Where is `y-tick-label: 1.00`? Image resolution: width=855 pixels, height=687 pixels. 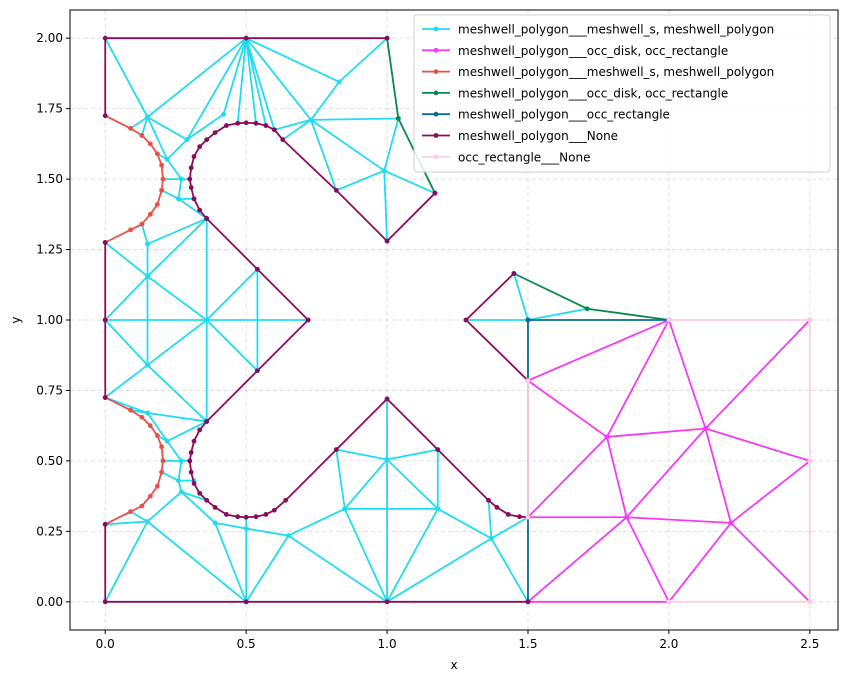 y-tick-label: 1.00 is located at coordinates (49, 320).